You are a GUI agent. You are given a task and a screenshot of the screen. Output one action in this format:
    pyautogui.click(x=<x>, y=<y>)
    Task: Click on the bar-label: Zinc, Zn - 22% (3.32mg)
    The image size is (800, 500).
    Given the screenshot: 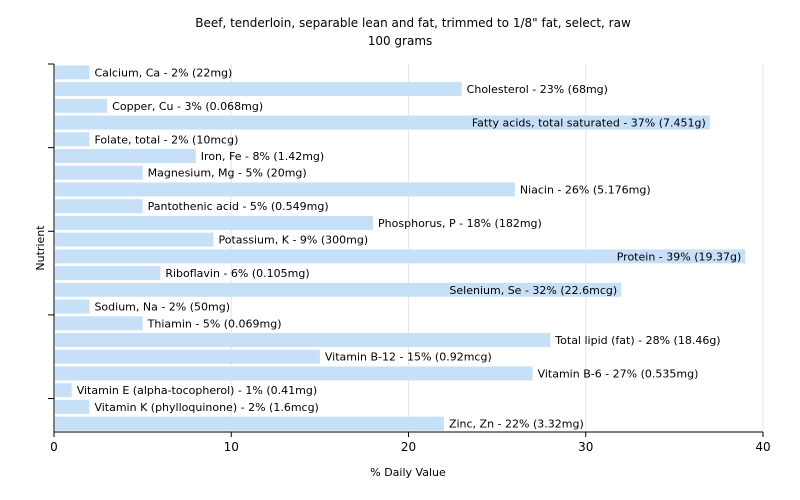 What is the action you would take?
    pyautogui.click(x=516, y=424)
    